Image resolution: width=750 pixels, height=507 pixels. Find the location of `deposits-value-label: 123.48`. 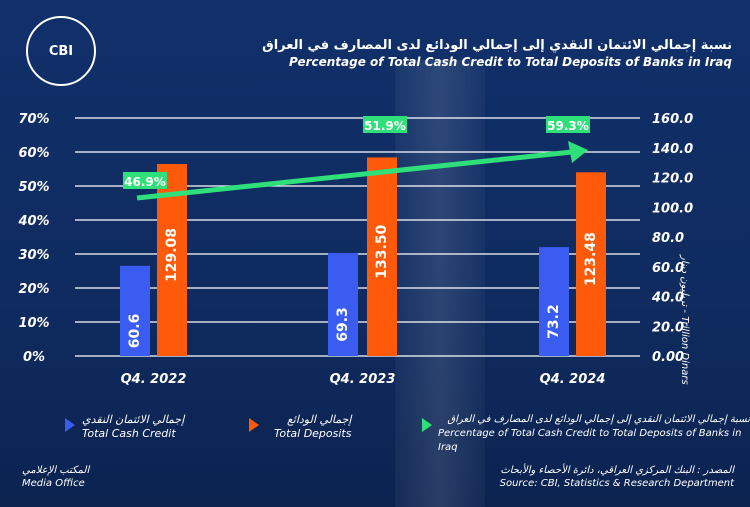

deposits-value-label: 123.48 is located at coordinates (591, 259).